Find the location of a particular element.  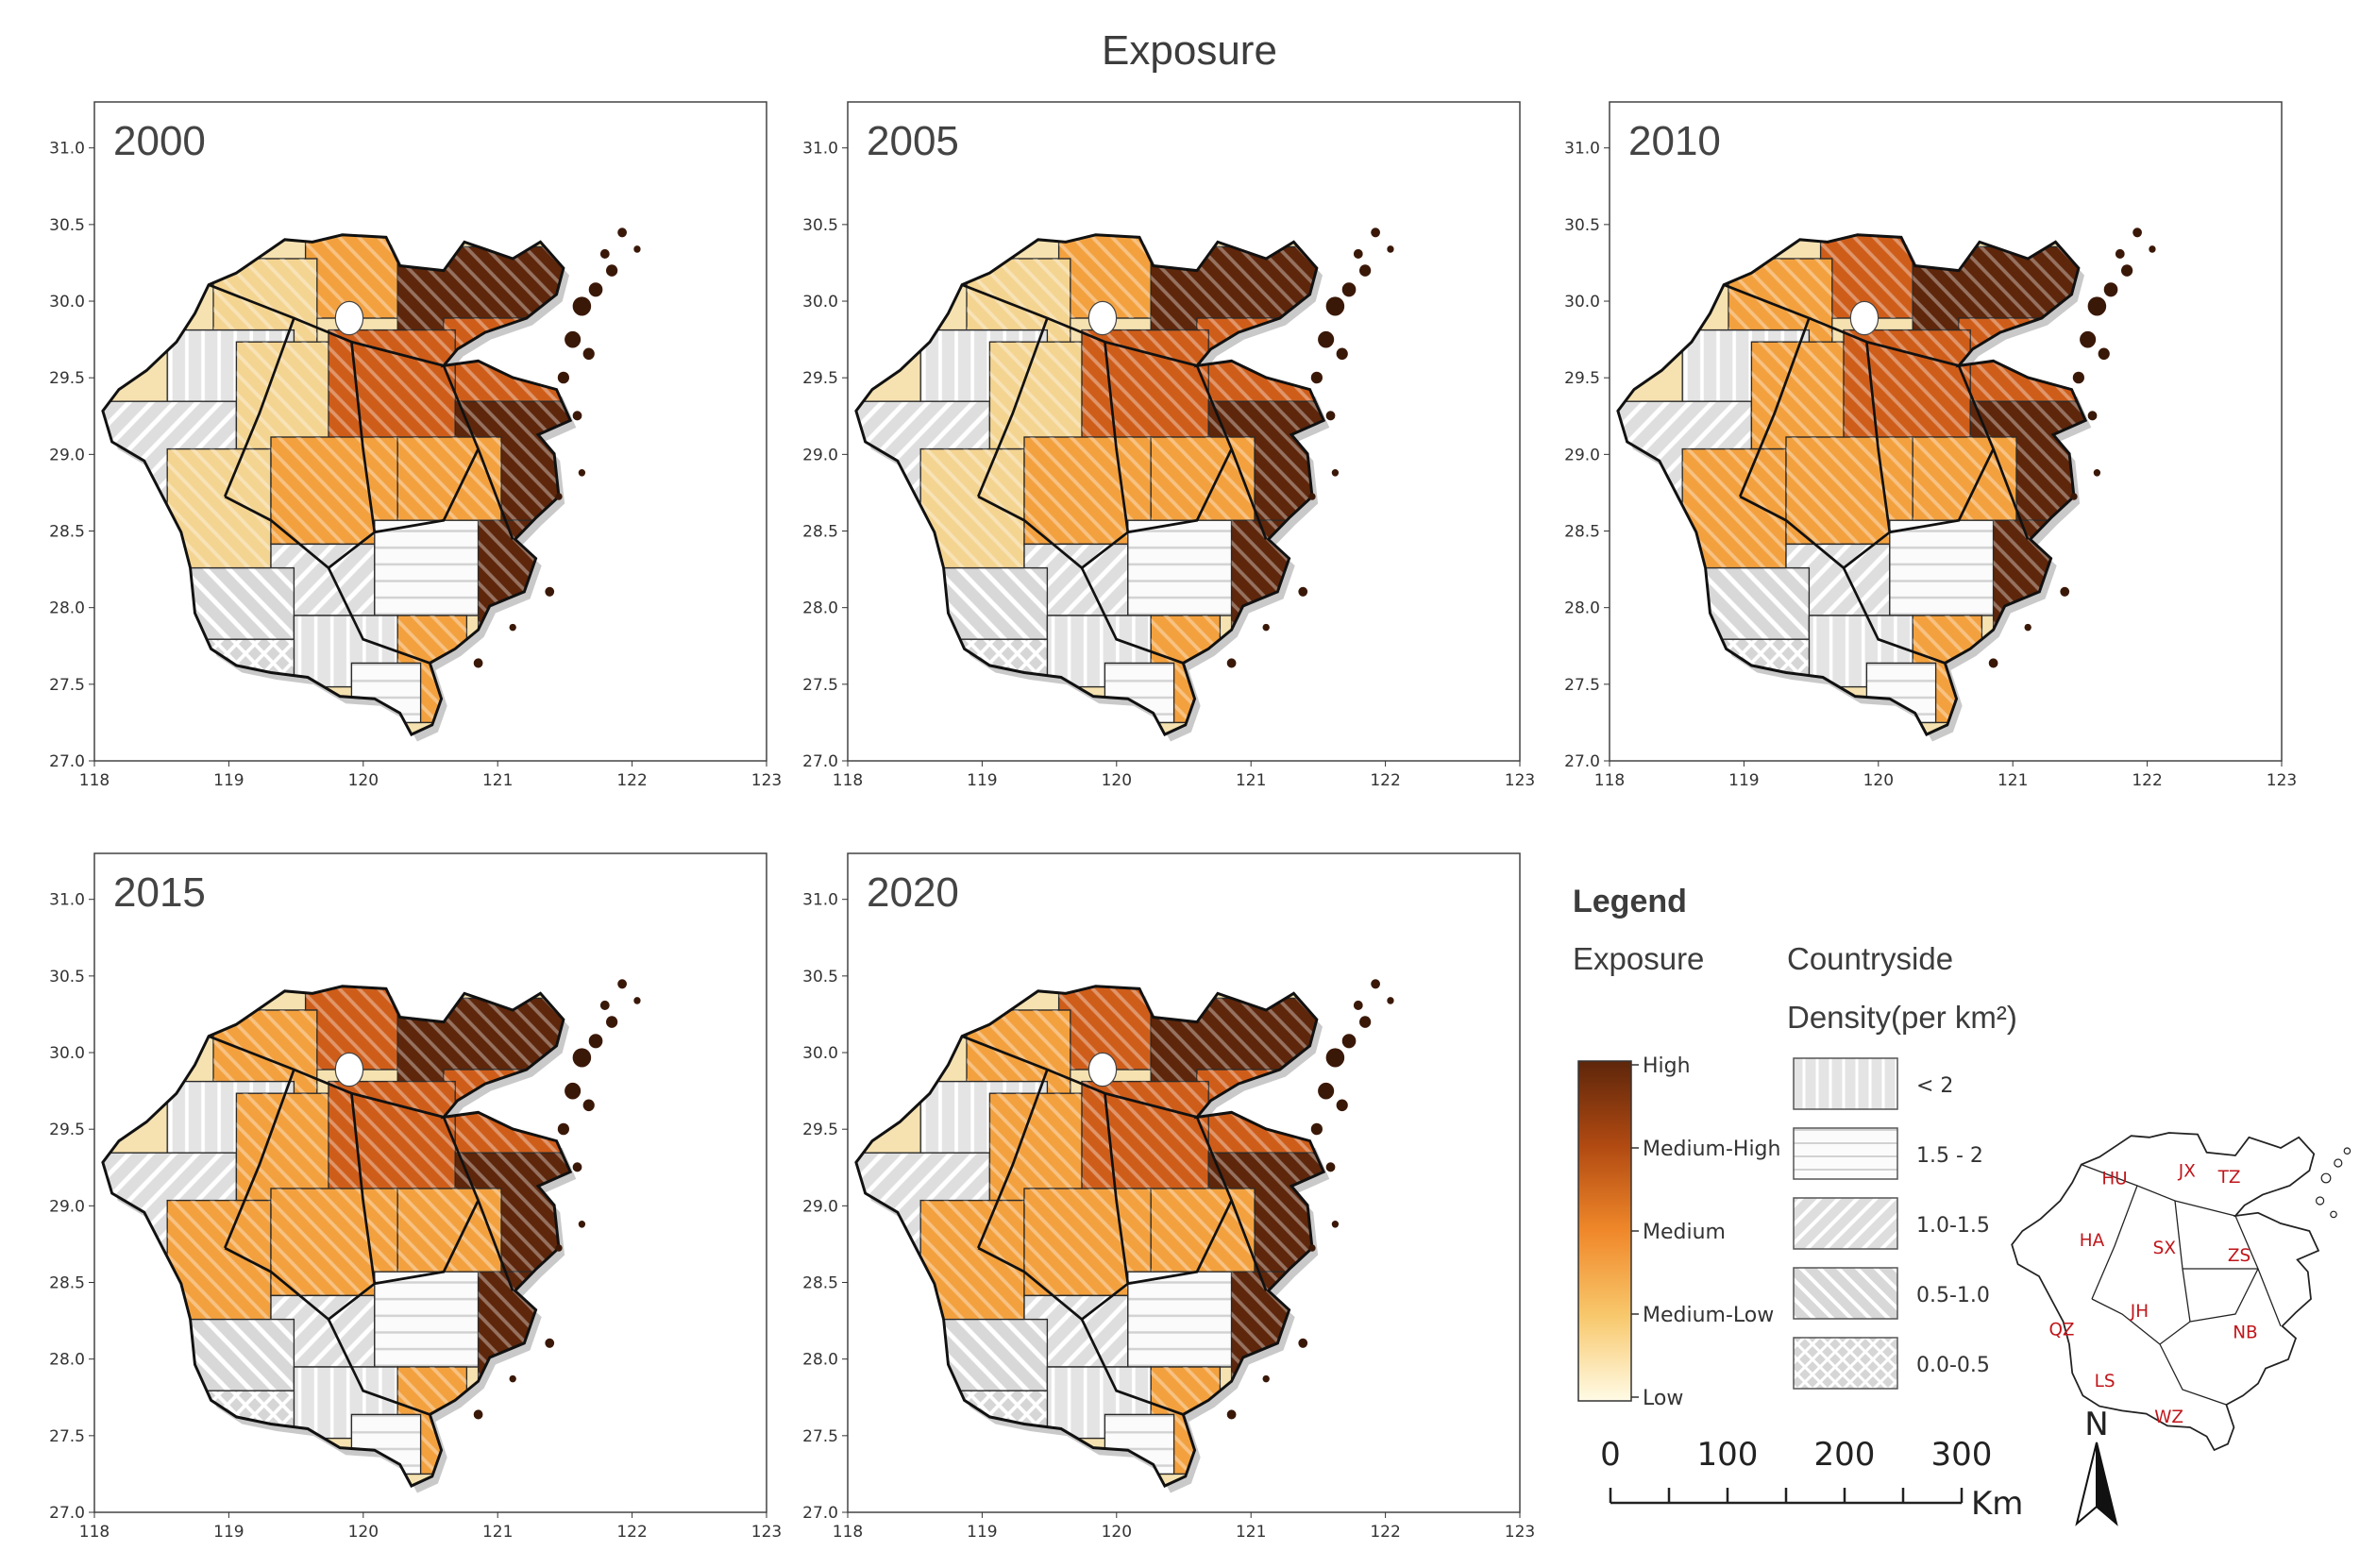

inset-region-label: NB is located at coordinates (2245, 1333).